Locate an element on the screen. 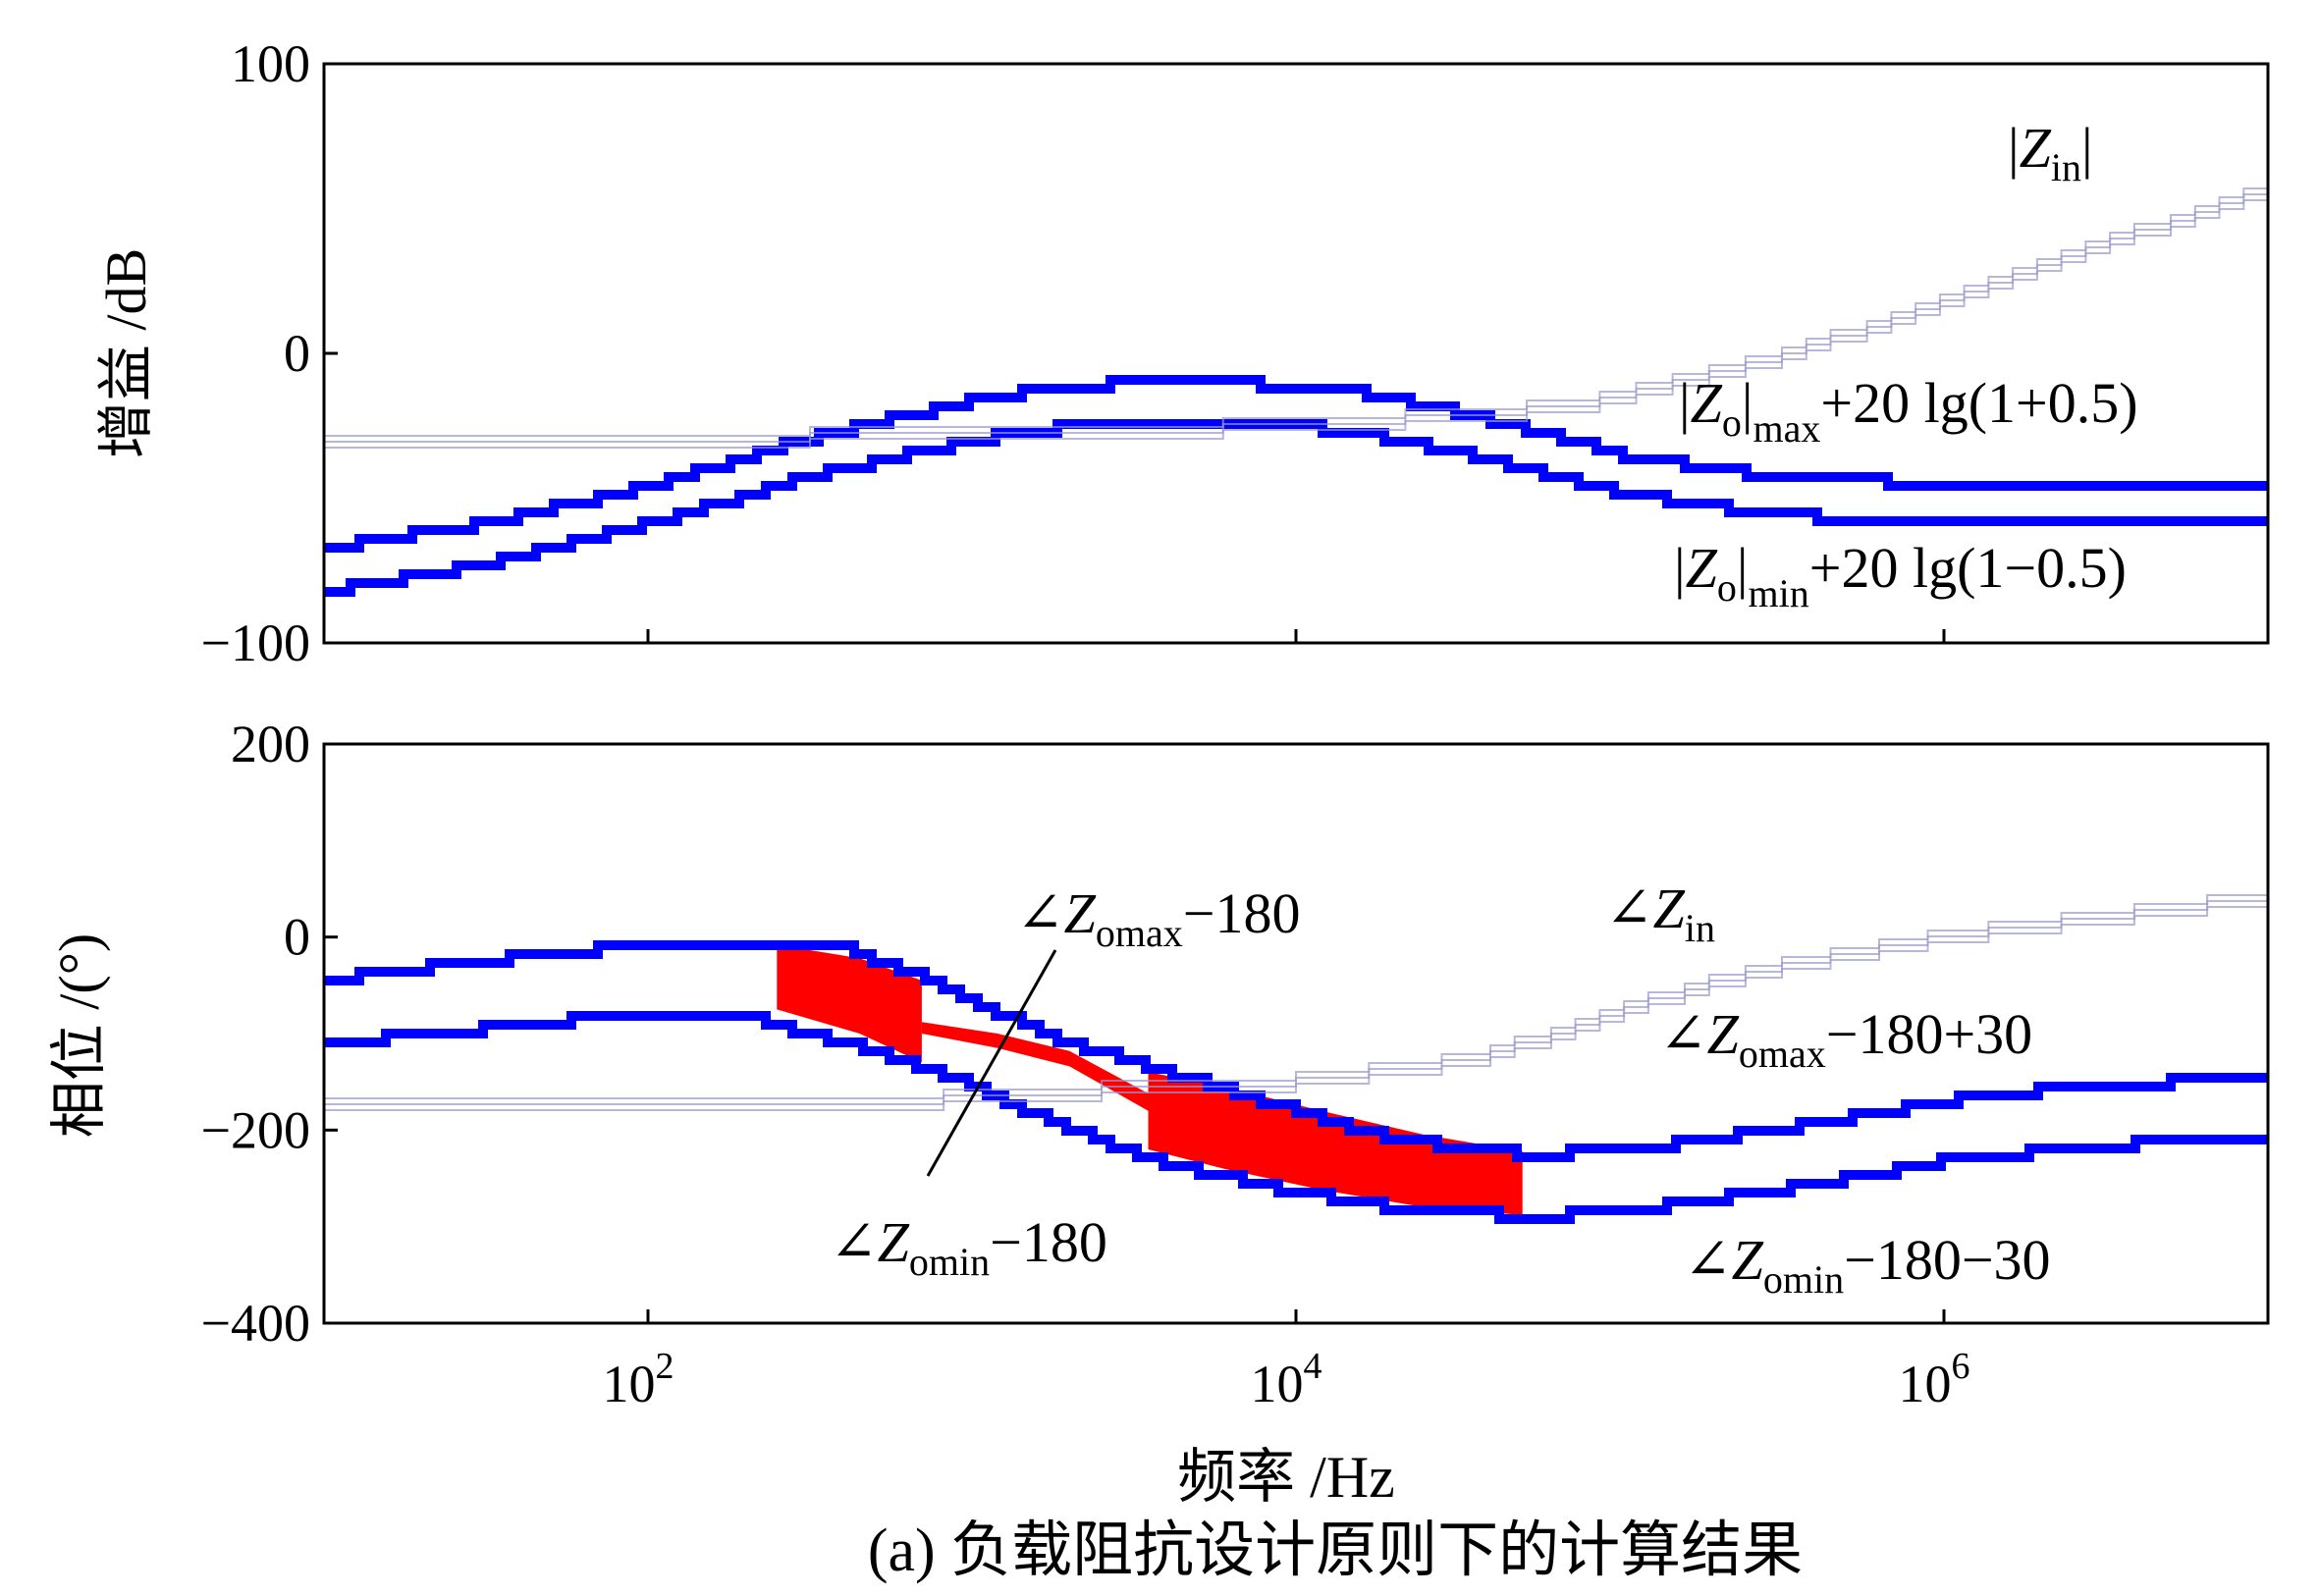 Image resolution: width=2319 pixels, height=1596 pixels. y-tick-label: −400 is located at coordinates (255, 1323).